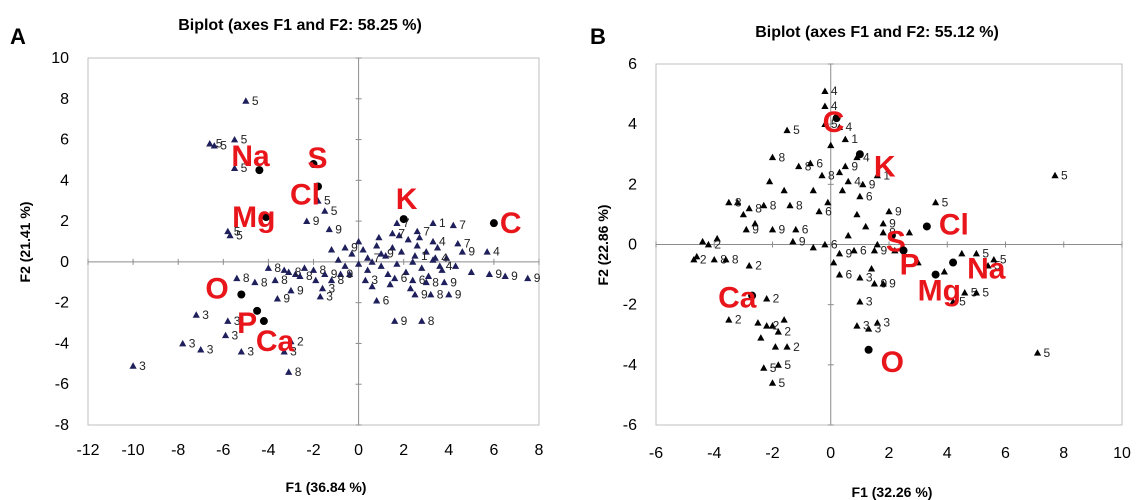 The image size is (1143, 500). What do you see at coordinates (632, 184) in the screenshot?
I see `y-tick-label: 2` at bounding box center [632, 184].